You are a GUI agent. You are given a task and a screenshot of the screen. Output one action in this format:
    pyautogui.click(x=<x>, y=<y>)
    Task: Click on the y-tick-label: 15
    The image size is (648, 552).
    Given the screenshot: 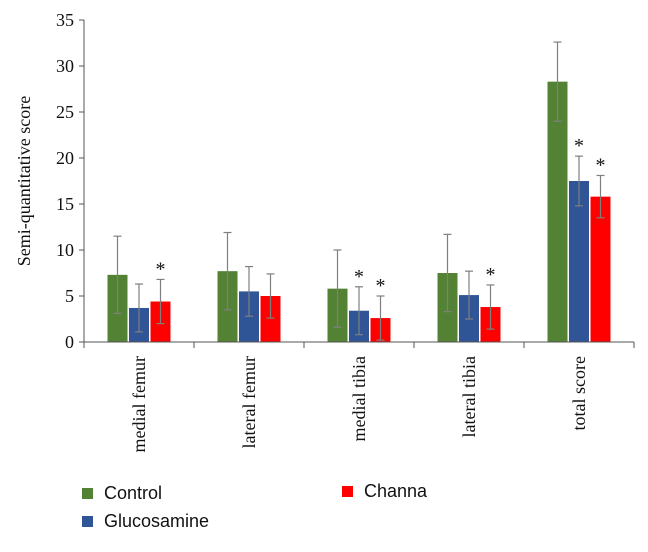 What is the action you would take?
    pyautogui.click(x=65, y=204)
    